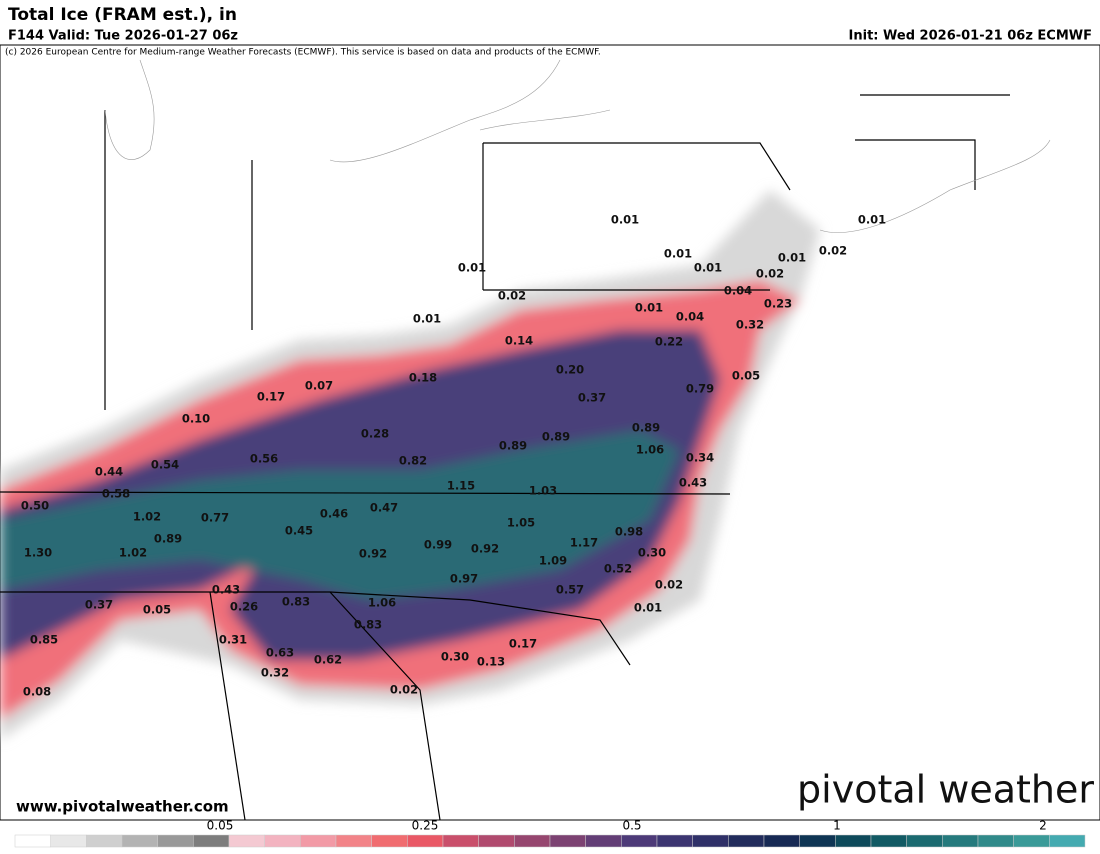  Describe the element at coordinates (220, 826) in the screenshot. I see `colorbar-label: 0.05` at that location.